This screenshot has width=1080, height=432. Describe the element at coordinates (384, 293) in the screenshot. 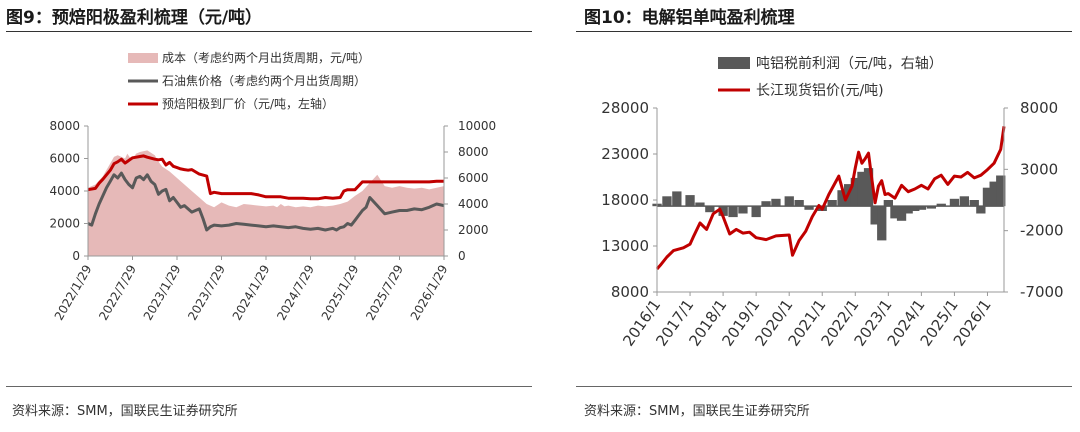

I see `x-tick-label: 2025/7/29` at that location.